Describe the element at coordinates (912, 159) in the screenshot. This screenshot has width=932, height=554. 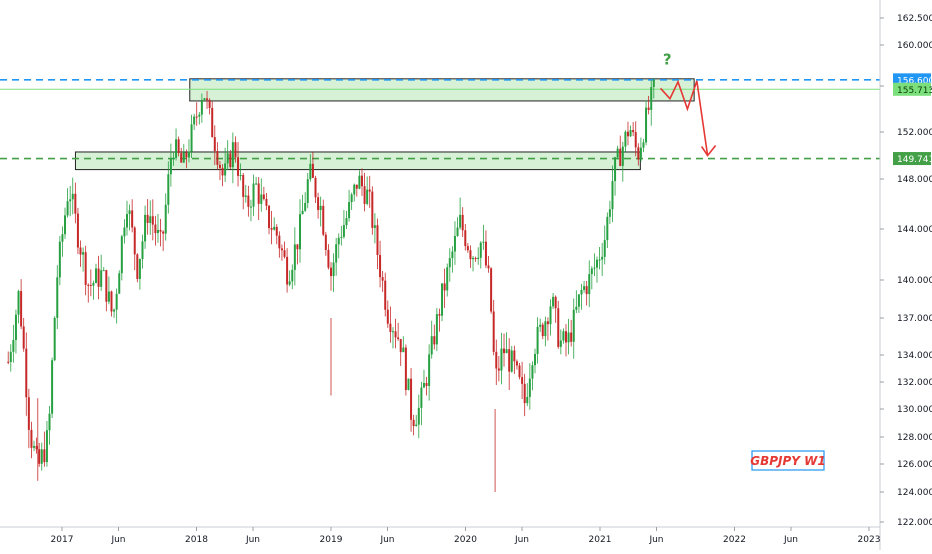
I see `price-label-2: 149.741` at that location.